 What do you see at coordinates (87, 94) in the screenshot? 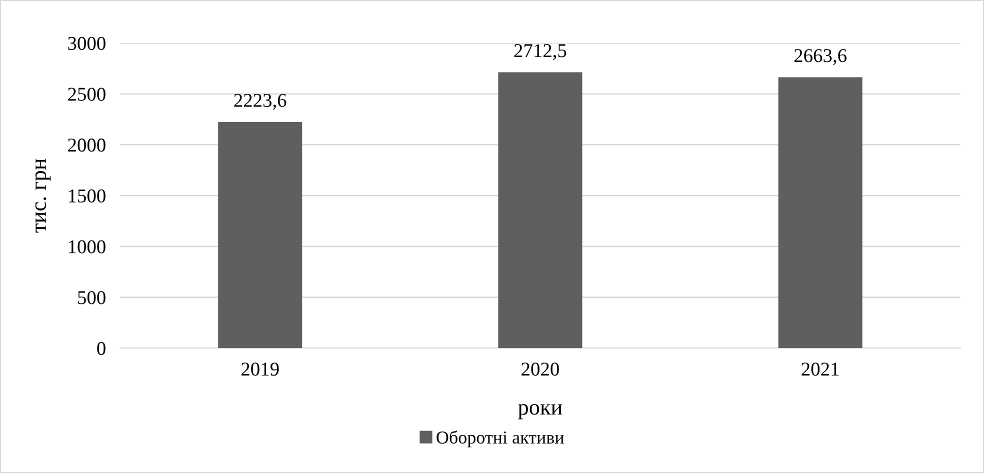
I see `y-tick-label: 2500` at bounding box center [87, 94].